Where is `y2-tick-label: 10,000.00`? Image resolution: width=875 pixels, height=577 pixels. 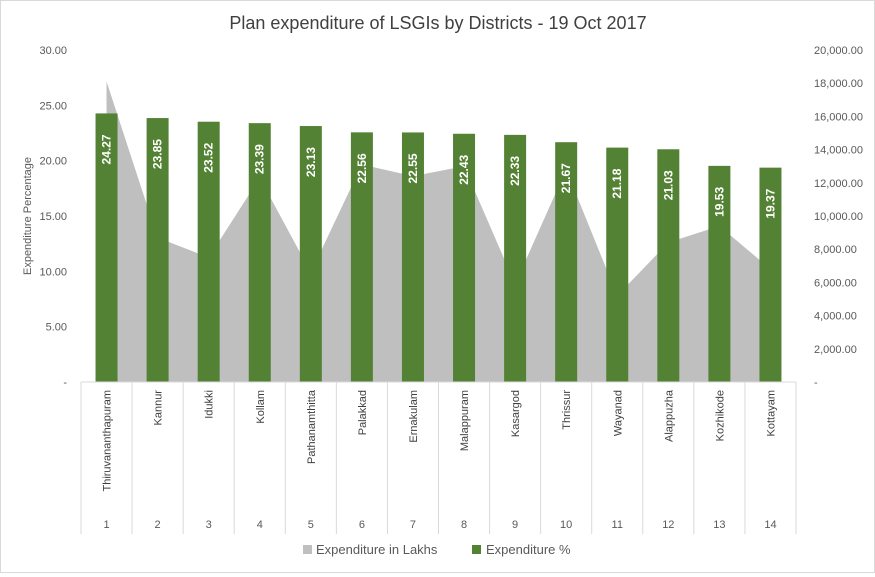 y2-tick-label: 10,000.00 is located at coordinates (838, 217).